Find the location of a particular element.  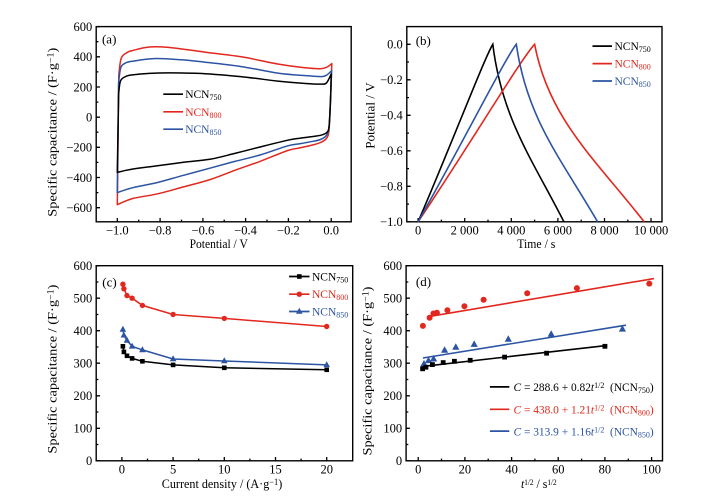

svg-text: 8 000 is located at coordinates (604, 231).